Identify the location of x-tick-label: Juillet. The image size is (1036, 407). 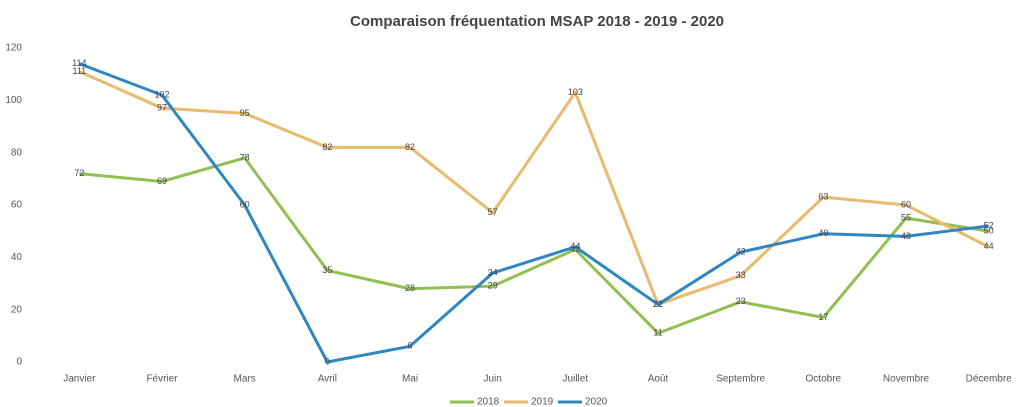
(576, 379).